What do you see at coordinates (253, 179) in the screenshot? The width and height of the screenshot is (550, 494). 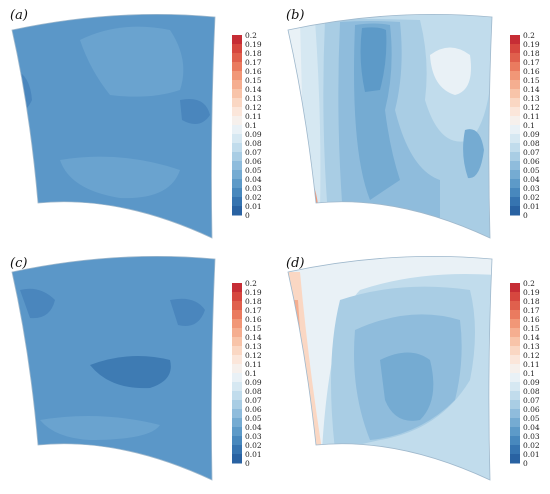 I see `colorbar-a-tick-label: 0.04` at bounding box center [253, 179].